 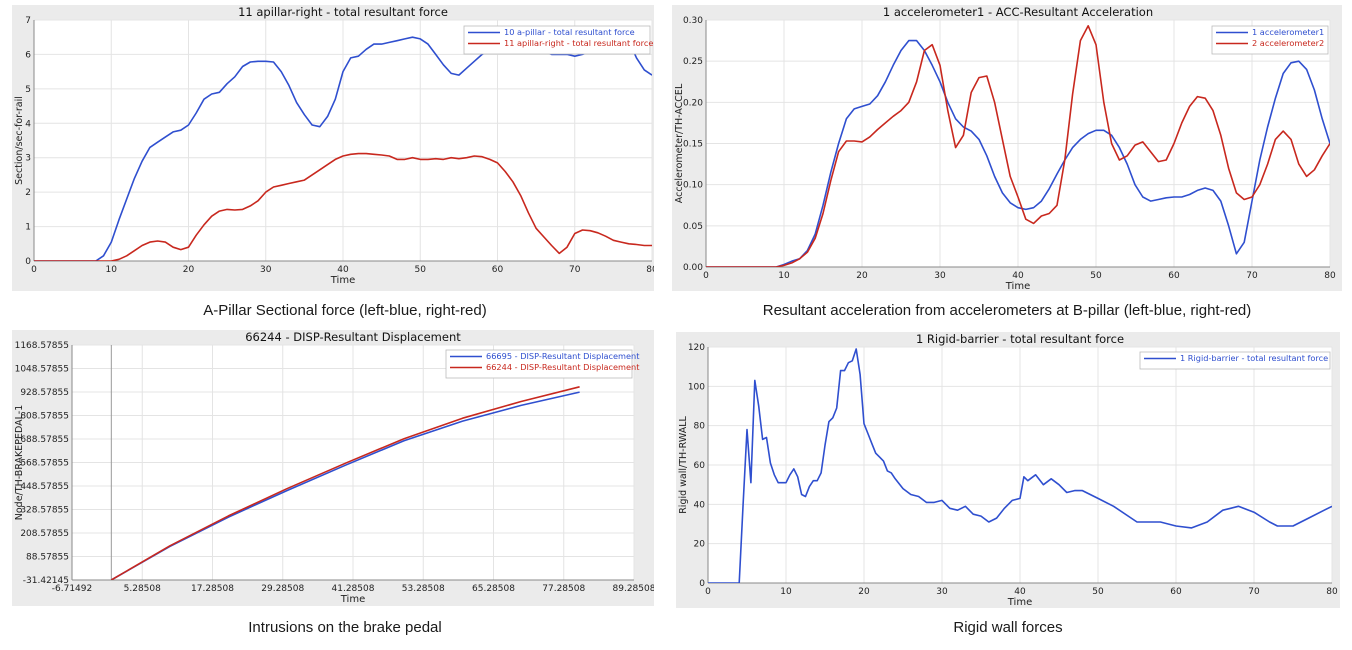 What do you see at coordinates (353, 589) in the screenshot?
I see `x-tick-label: 41.28508` at bounding box center [353, 589].